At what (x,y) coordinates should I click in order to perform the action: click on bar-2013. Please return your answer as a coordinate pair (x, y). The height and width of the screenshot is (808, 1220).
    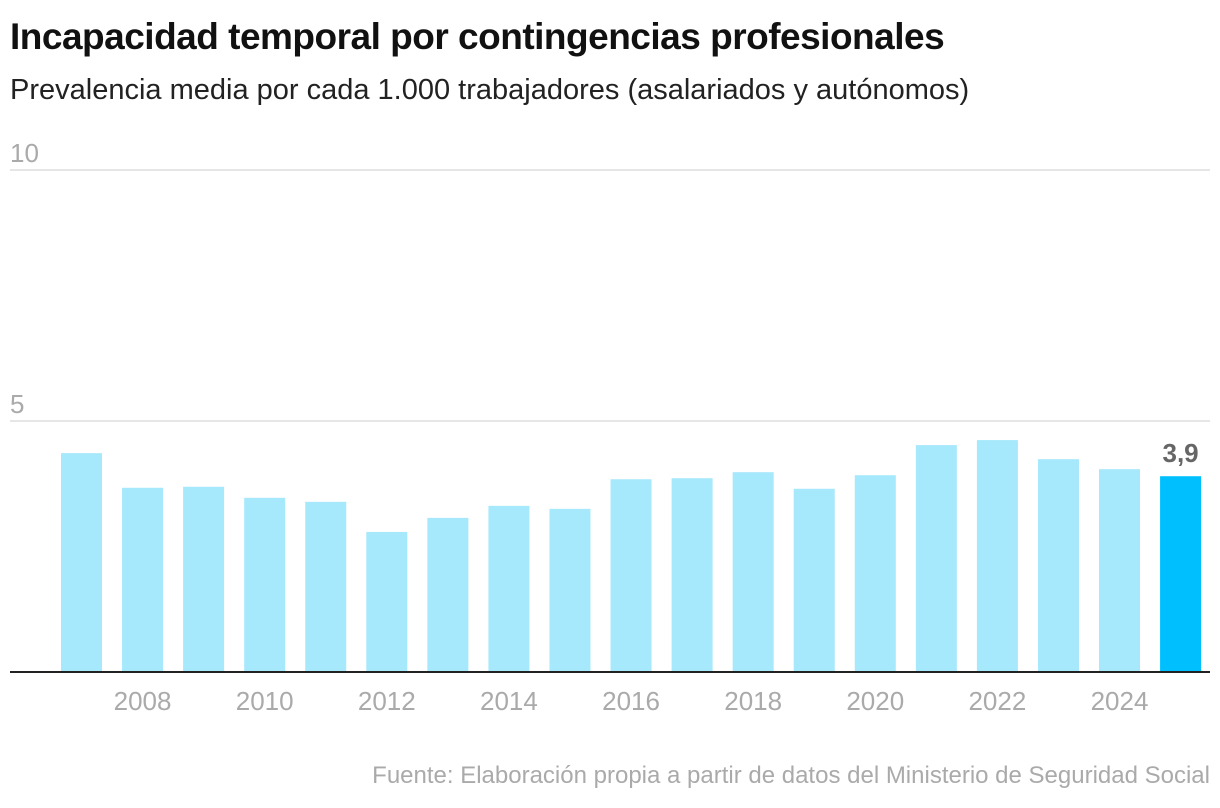
    Looking at the image, I should click on (448, 594).